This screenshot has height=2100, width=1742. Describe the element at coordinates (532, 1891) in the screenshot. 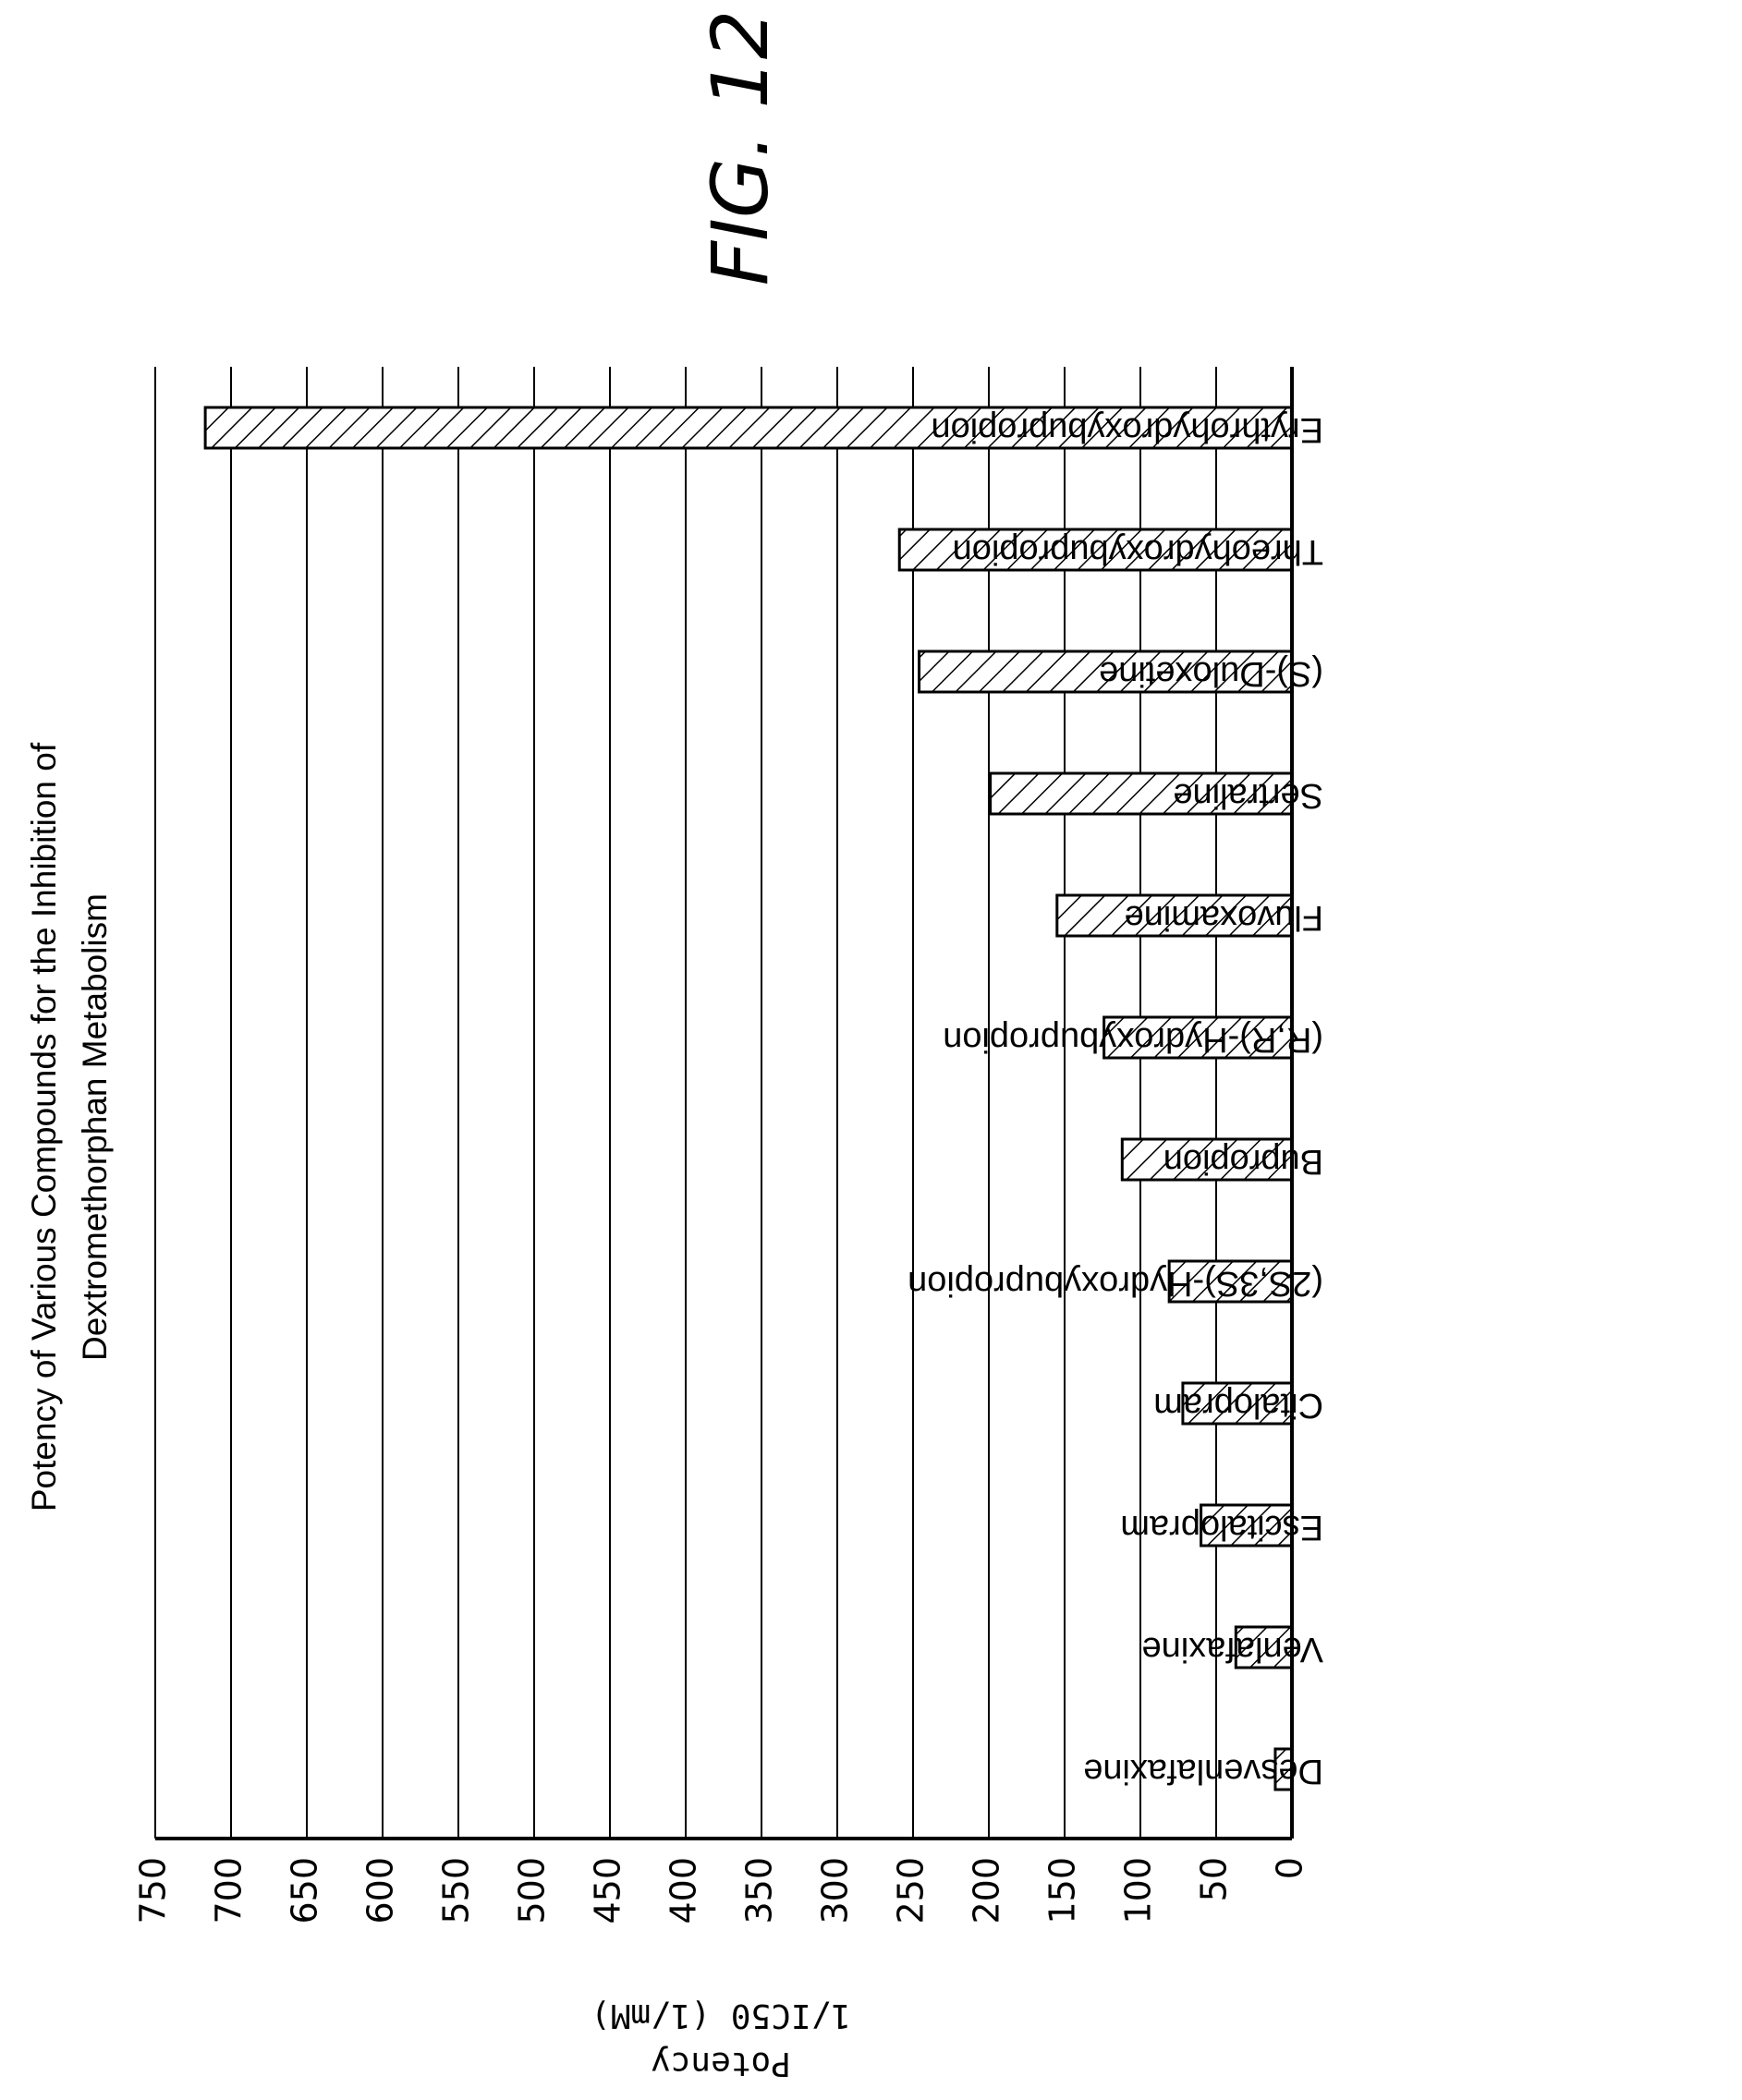

I see `tick-label: 500` at that location.